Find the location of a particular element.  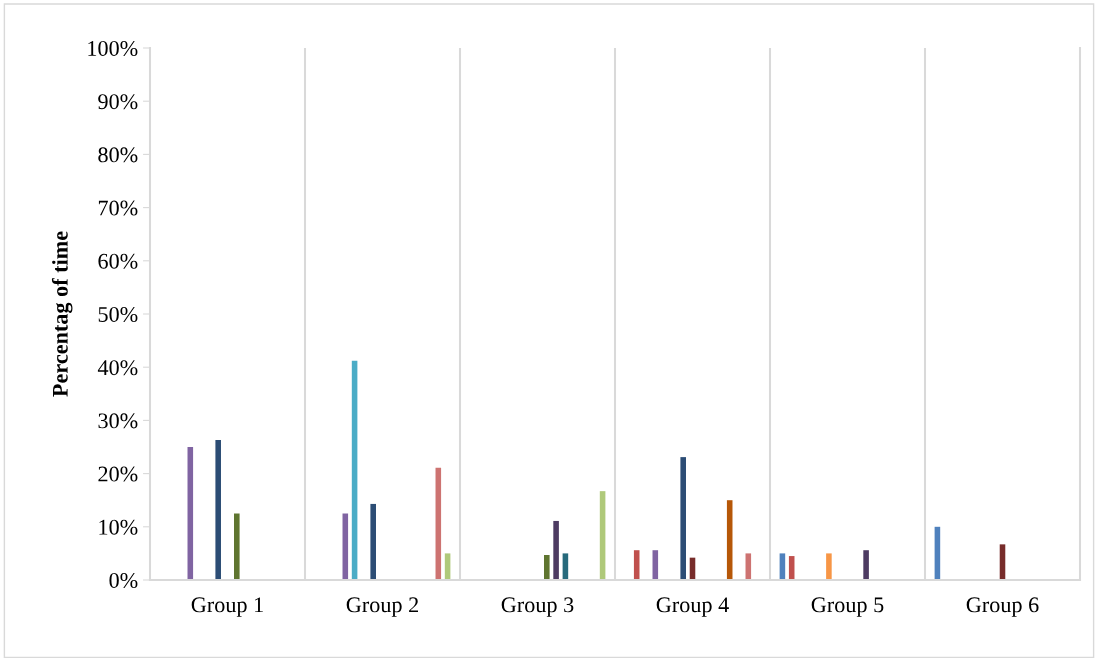

y-tick-label: 20% is located at coordinates (118, 474).